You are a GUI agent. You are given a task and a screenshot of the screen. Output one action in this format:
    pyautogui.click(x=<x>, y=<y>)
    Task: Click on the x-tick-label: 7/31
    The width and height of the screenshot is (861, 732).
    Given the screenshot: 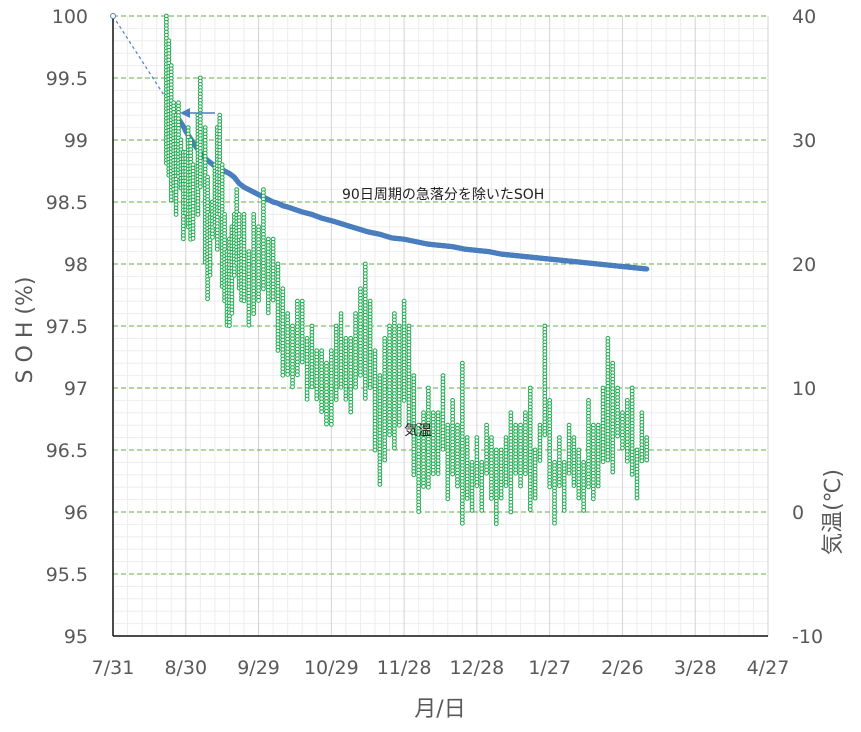 What is the action you would take?
    pyautogui.click(x=113, y=668)
    